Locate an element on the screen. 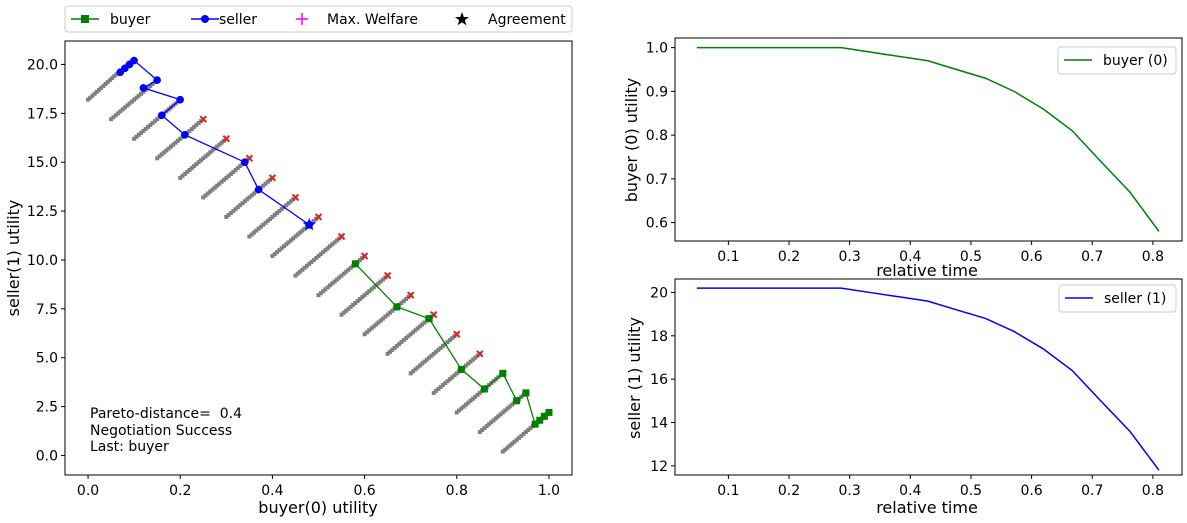 The width and height of the screenshot is (1187, 523). pareto-marker is located at coordinates (364, 256).